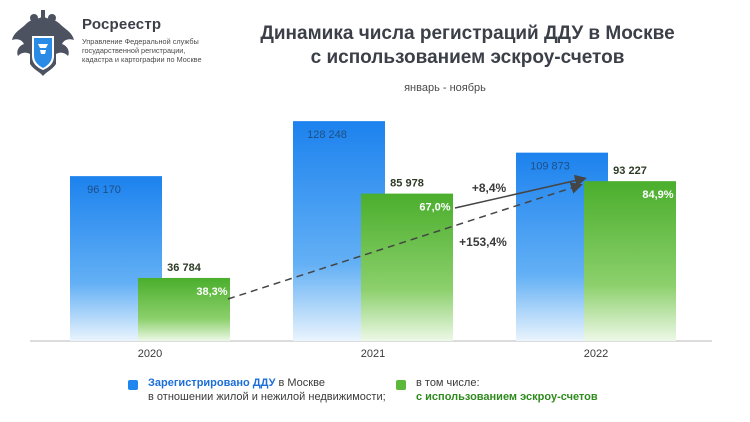 This screenshot has width=750, height=422. What do you see at coordinates (445, 88) in the screenshot?
I see `chart-subtitle: январь - ноябрь` at bounding box center [445, 88].